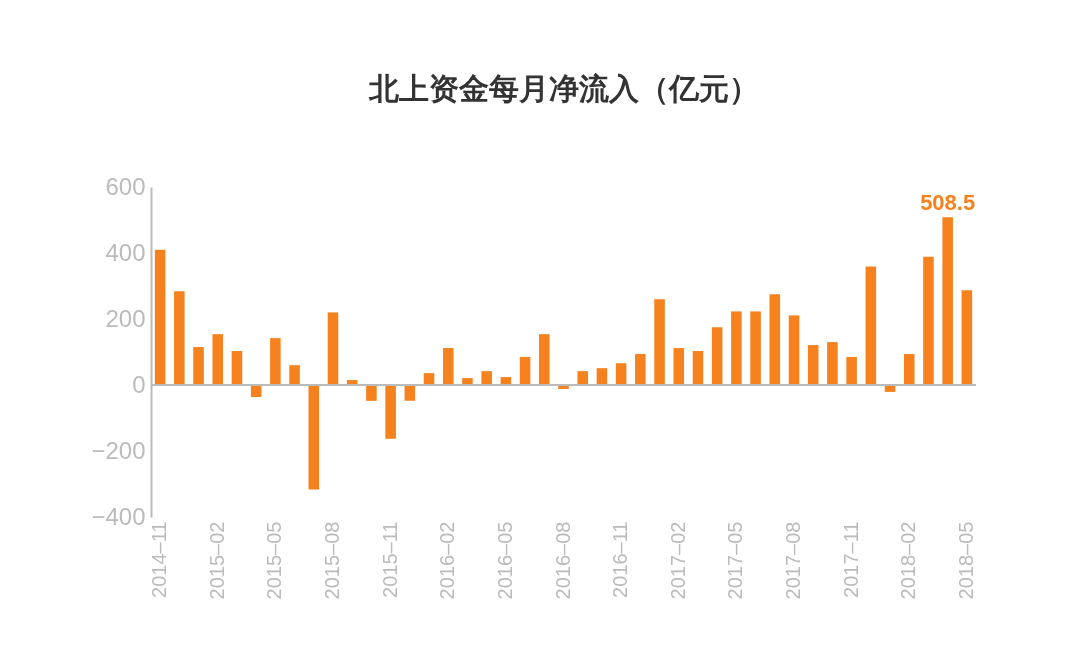 The width and height of the screenshot is (1080, 657). I want to click on x-tick-label: 2017–11, so click(850, 559).